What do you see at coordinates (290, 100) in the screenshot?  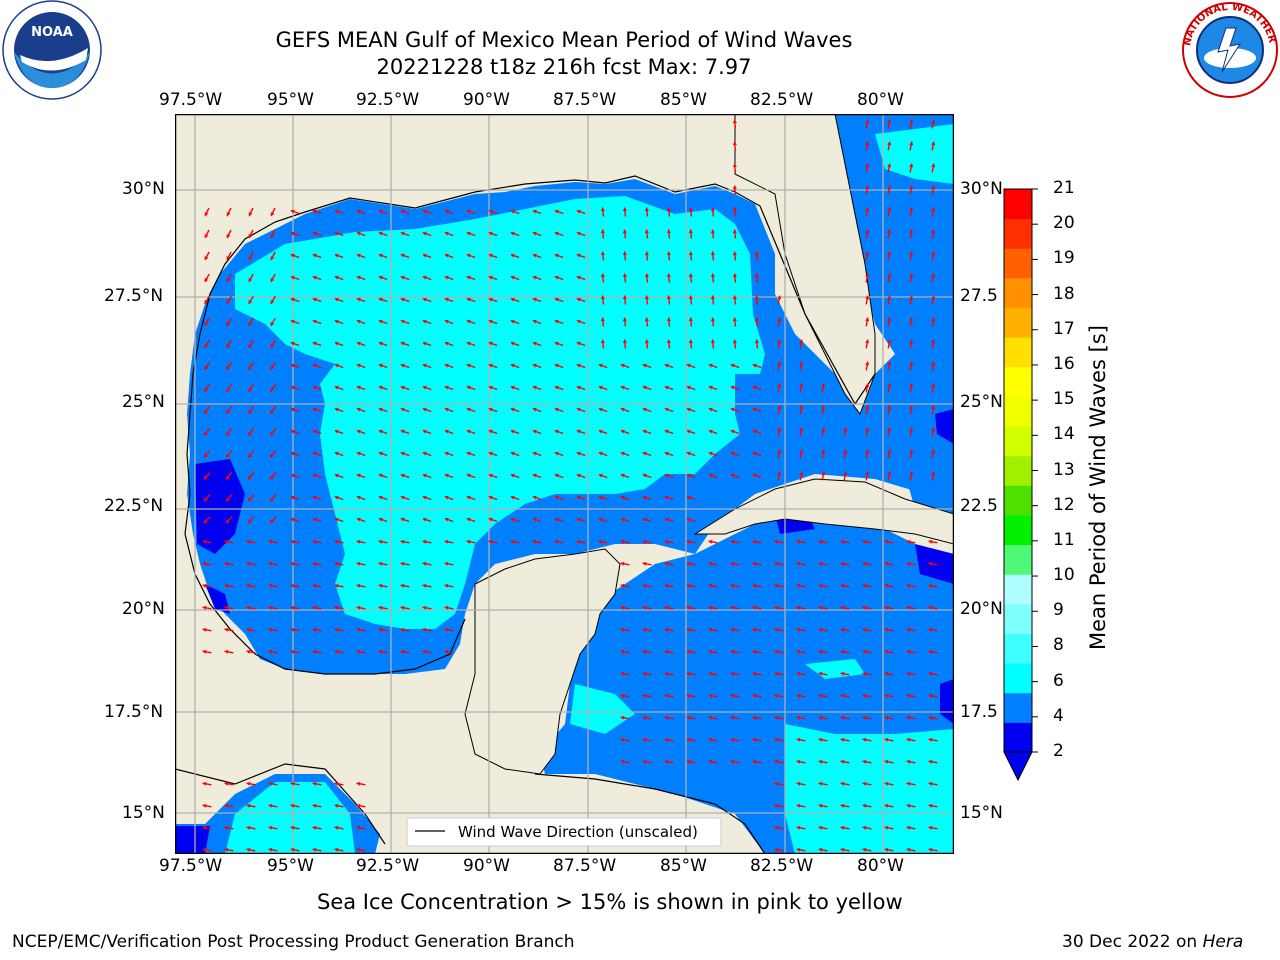 I see `lon-label: 95°W` at bounding box center [290, 100].